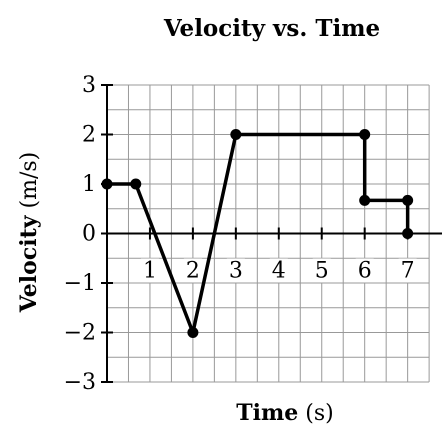  Describe the element at coordinates (80, 382) in the screenshot. I see `y-tick-label: −3` at that location.